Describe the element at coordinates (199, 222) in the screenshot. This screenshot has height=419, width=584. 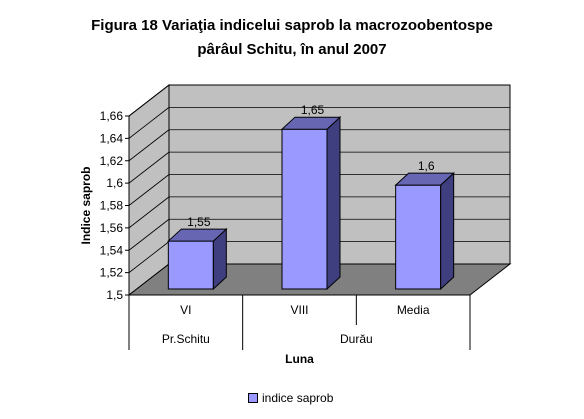
I see `data-label: 1,55` at that location.